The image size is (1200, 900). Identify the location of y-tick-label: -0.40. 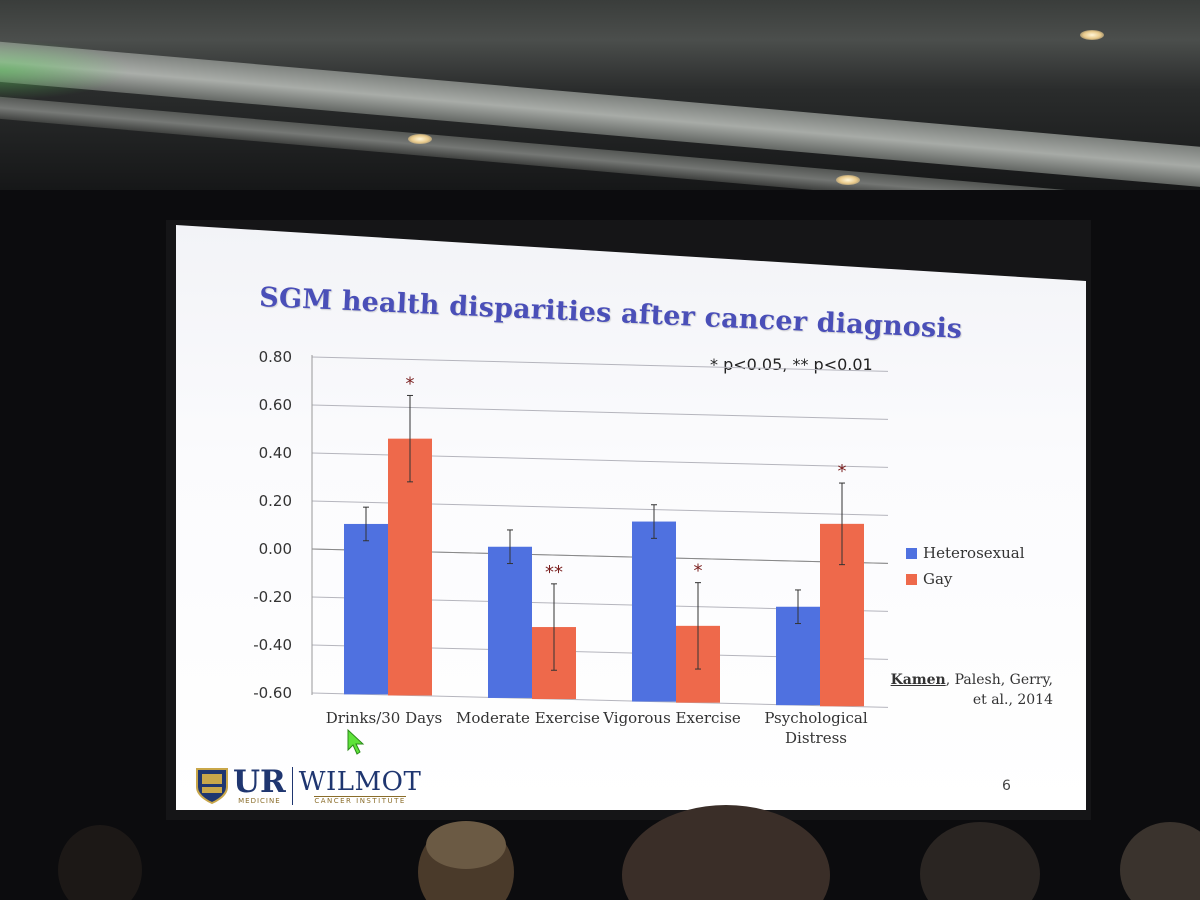
(272, 645).